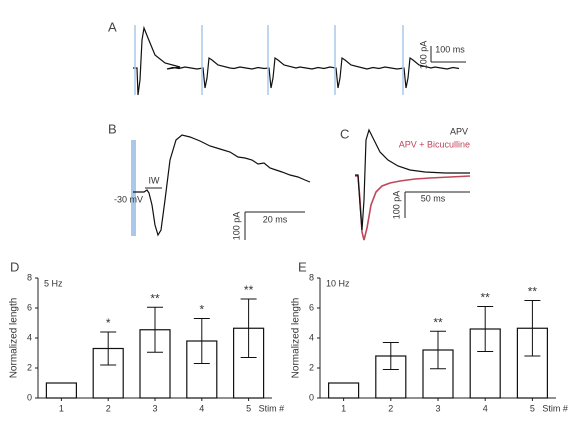 This screenshot has height=442, width=583. Describe the element at coordinates (128, 199) in the screenshot. I see `voltage-label: -30 mV` at that location.